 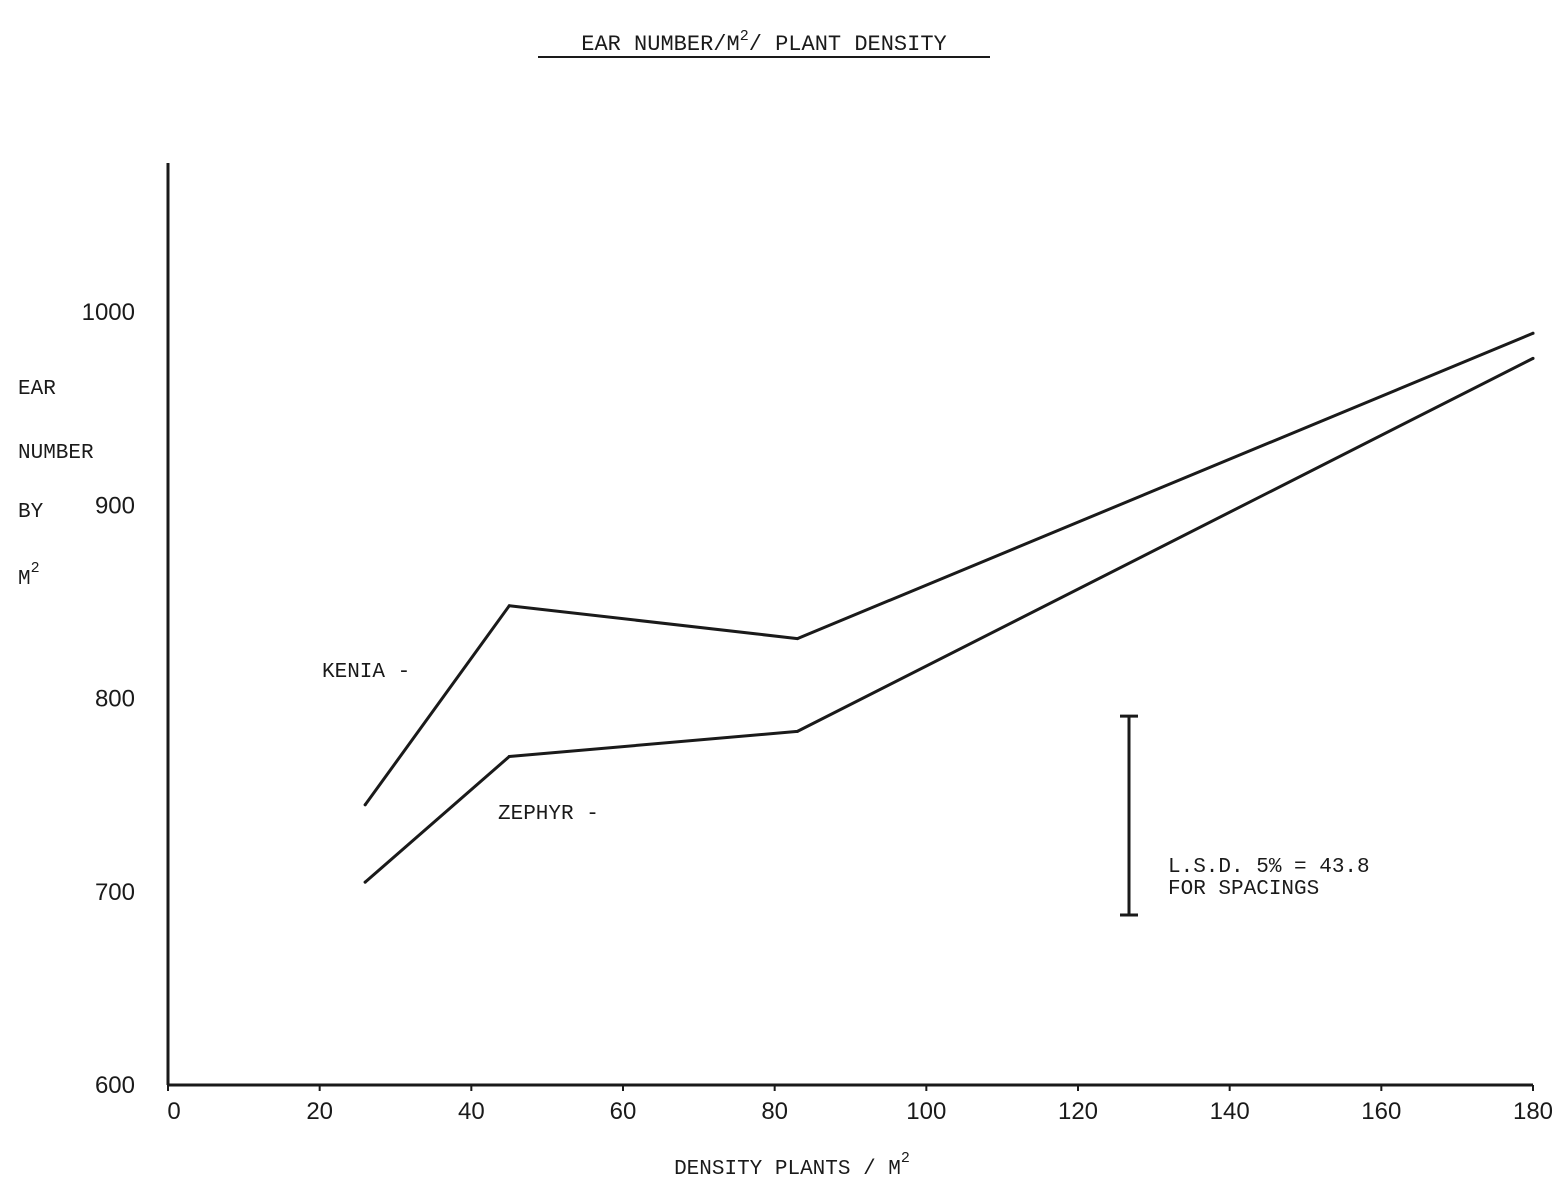 I want to click on x-tick-label-120: 120, so click(x=1078, y=1111).